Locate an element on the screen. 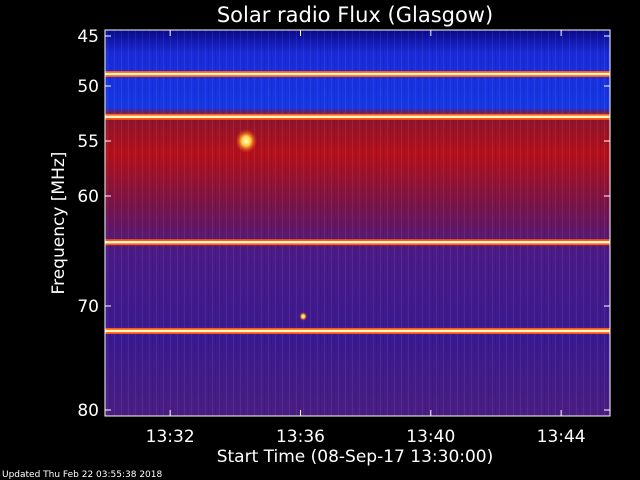 This screenshot has width=640, height=480. y-tick-label-55: 55 is located at coordinates (88, 142).